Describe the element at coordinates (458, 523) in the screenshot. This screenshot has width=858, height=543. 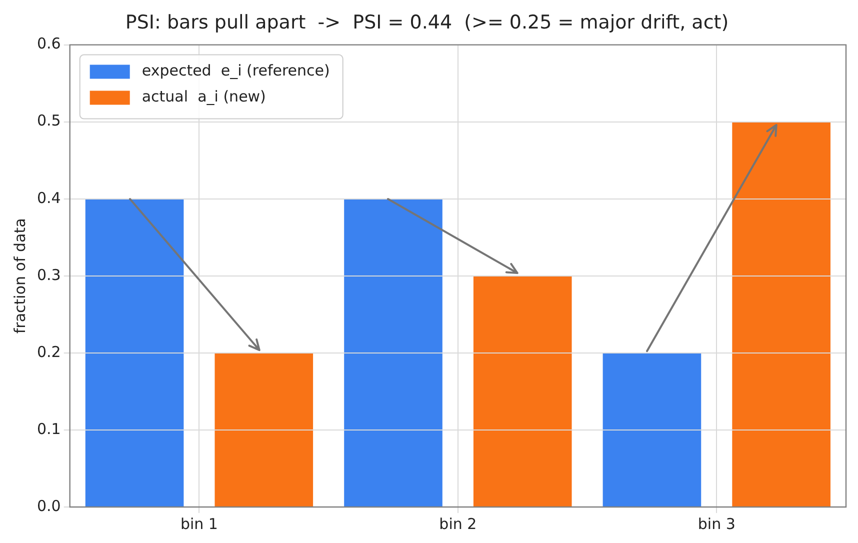
I see `x-tick-label: bin 2` at that location.